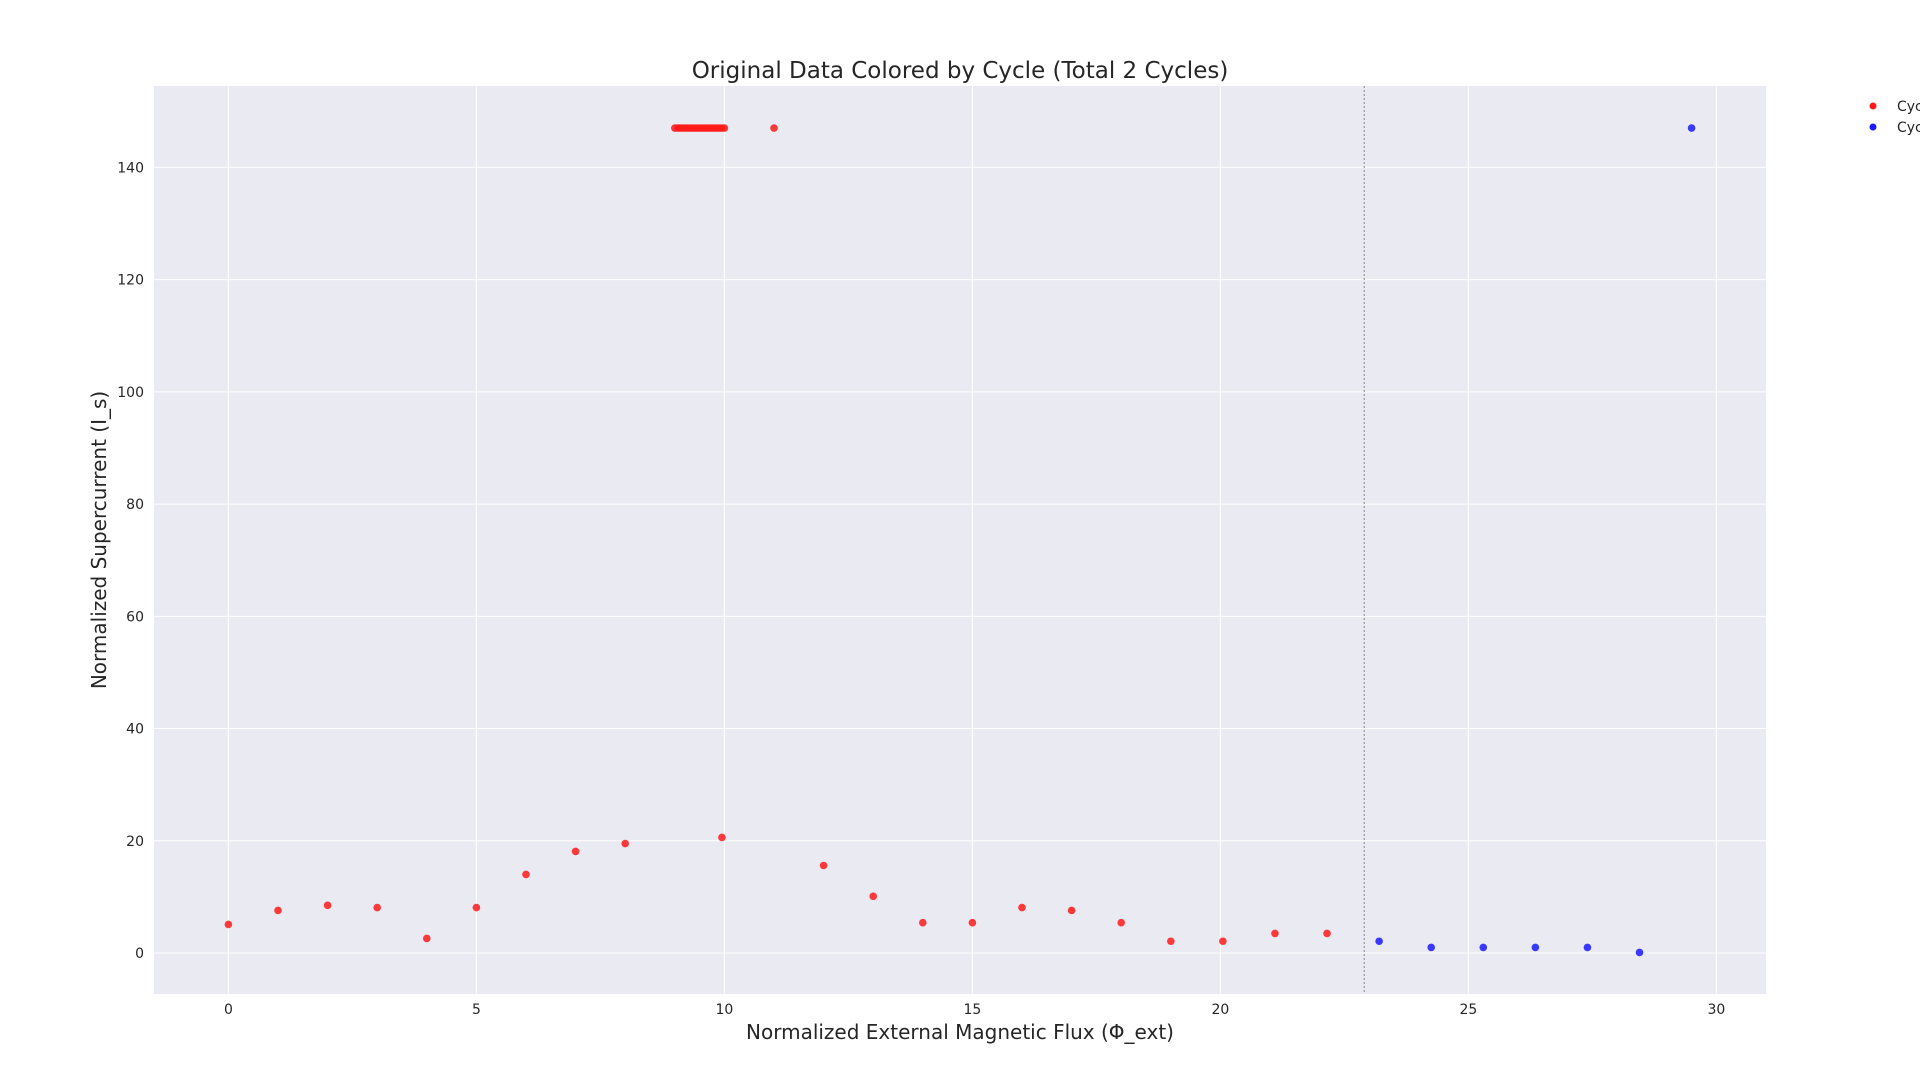  Describe the element at coordinates (1716, 1010) in the screenshot. I see `x-tick-label: 30` at that location.